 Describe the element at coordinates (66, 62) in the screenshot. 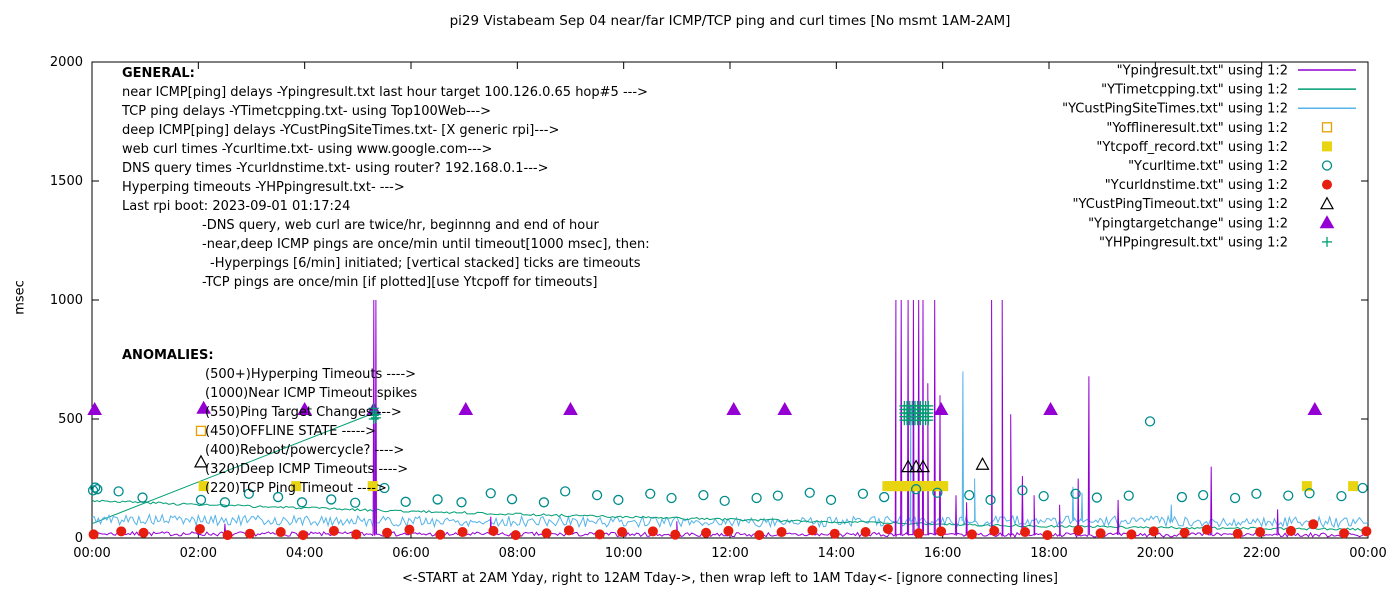

I see `y-tick-label: 2000` at that location.